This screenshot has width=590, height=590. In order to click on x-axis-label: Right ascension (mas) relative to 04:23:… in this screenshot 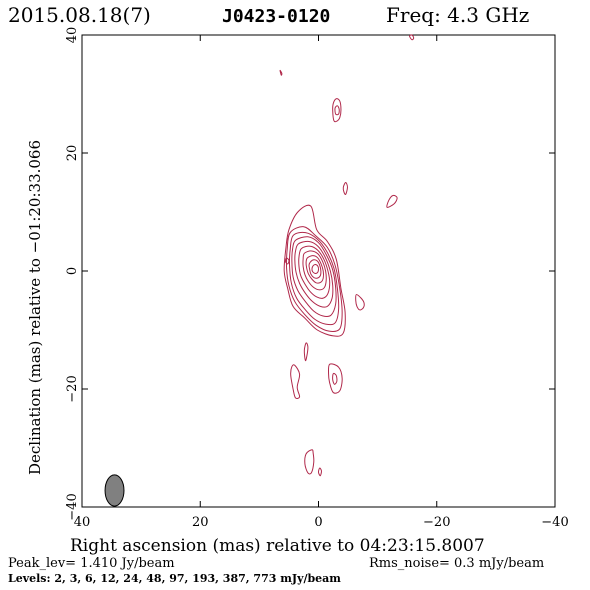, I will do `click(277, 546)`.